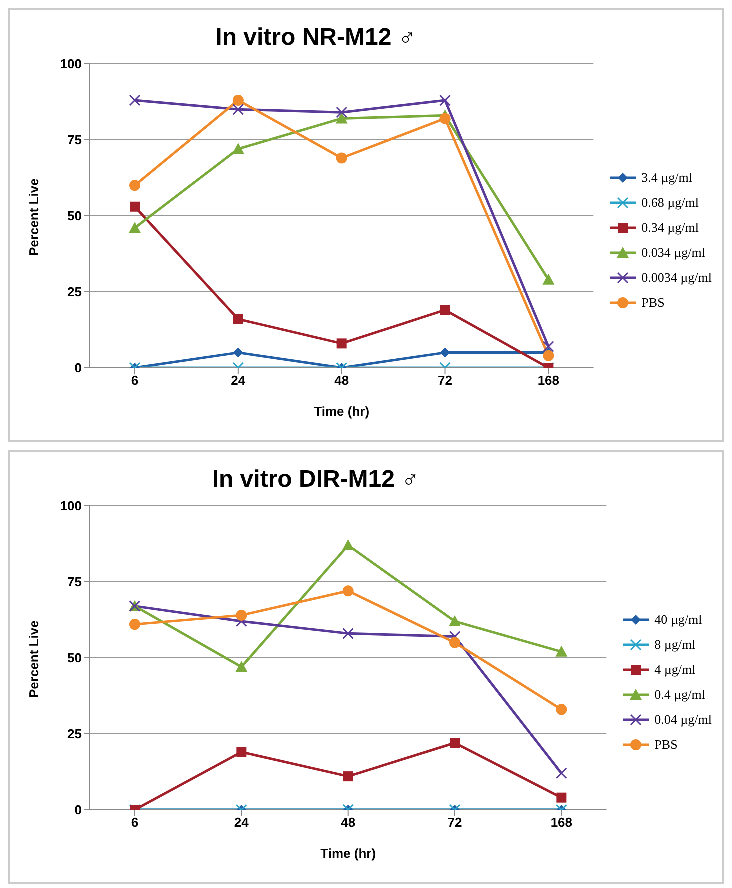 This screenshot has width=732, height=888. What do you see at coordinates (675, 644) in the screenshot?
I see `legend-label: 8 µg/ml` at bounding box center [675, 644].